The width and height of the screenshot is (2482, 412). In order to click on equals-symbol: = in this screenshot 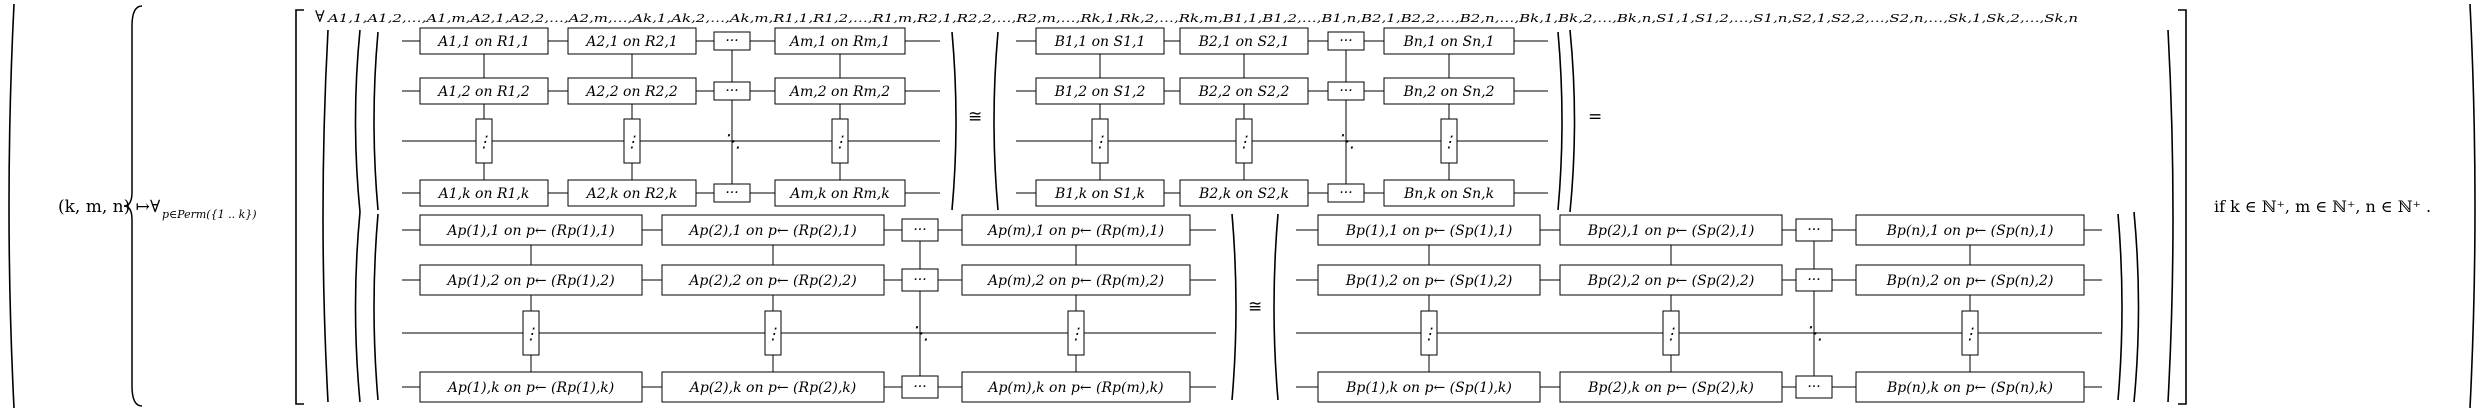, I will do `click(1595, 117)`.